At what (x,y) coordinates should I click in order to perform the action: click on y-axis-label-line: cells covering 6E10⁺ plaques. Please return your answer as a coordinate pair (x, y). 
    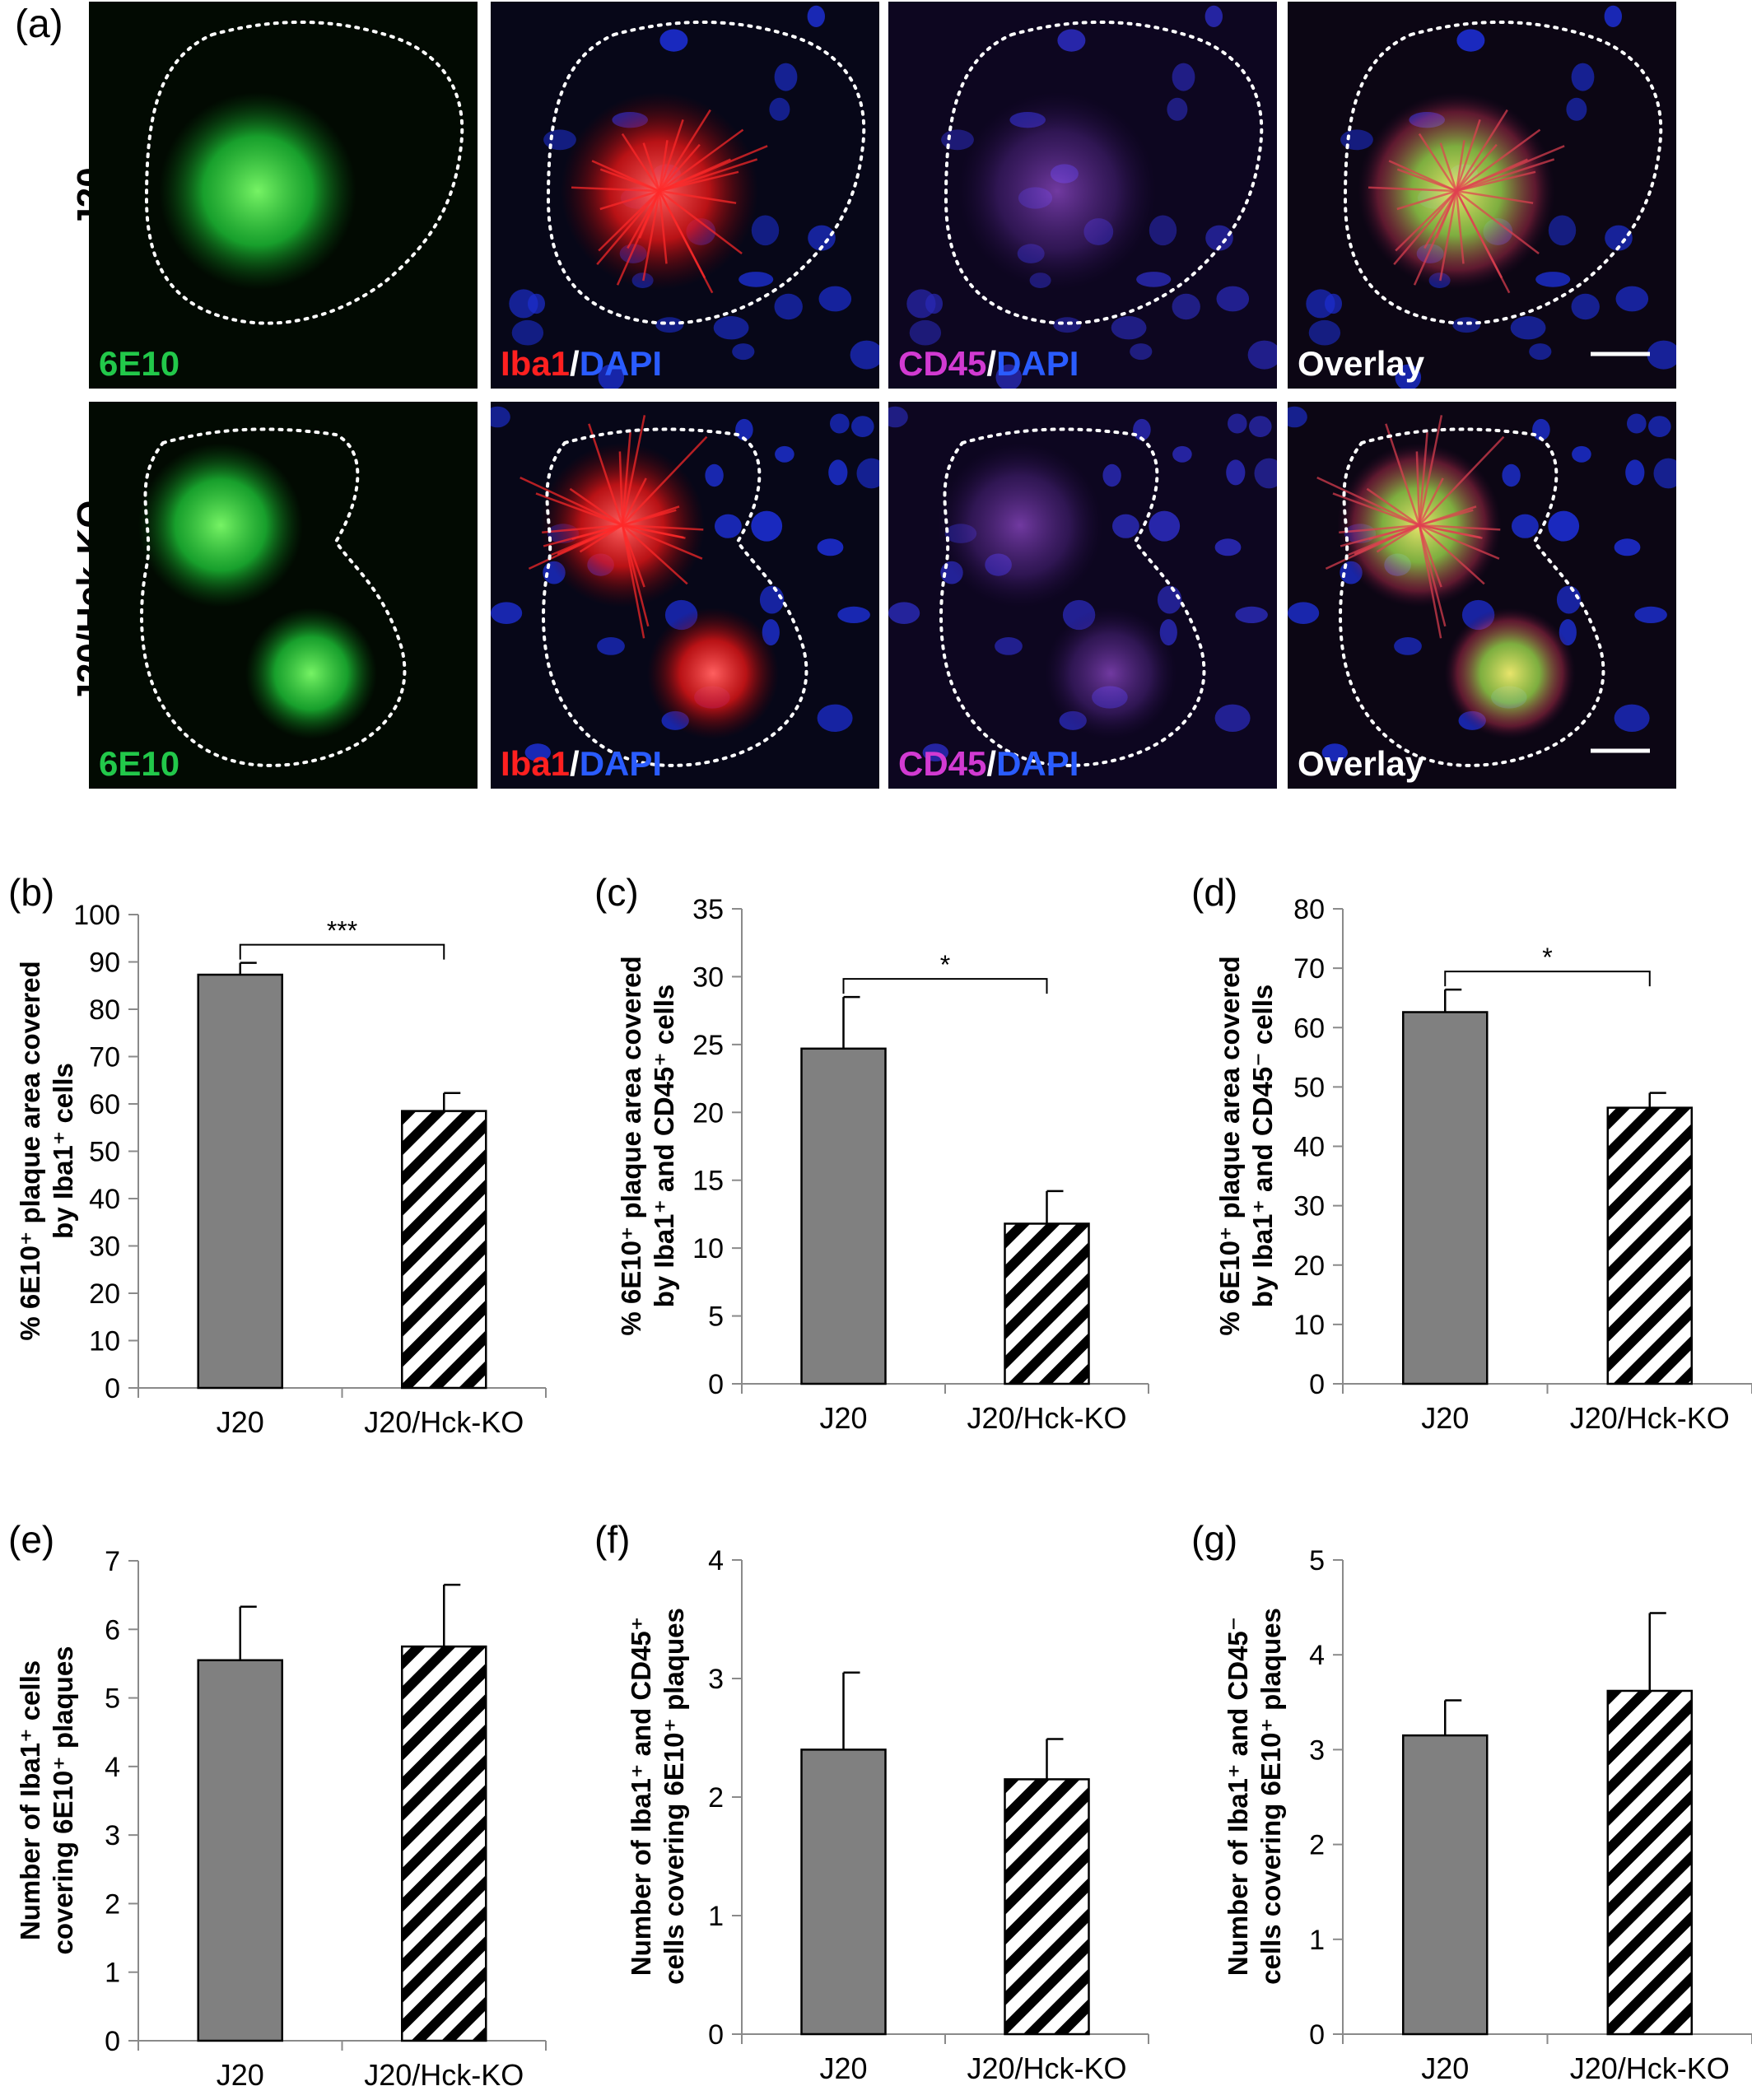
    Looking at the image, I should click on (1271, 1796).